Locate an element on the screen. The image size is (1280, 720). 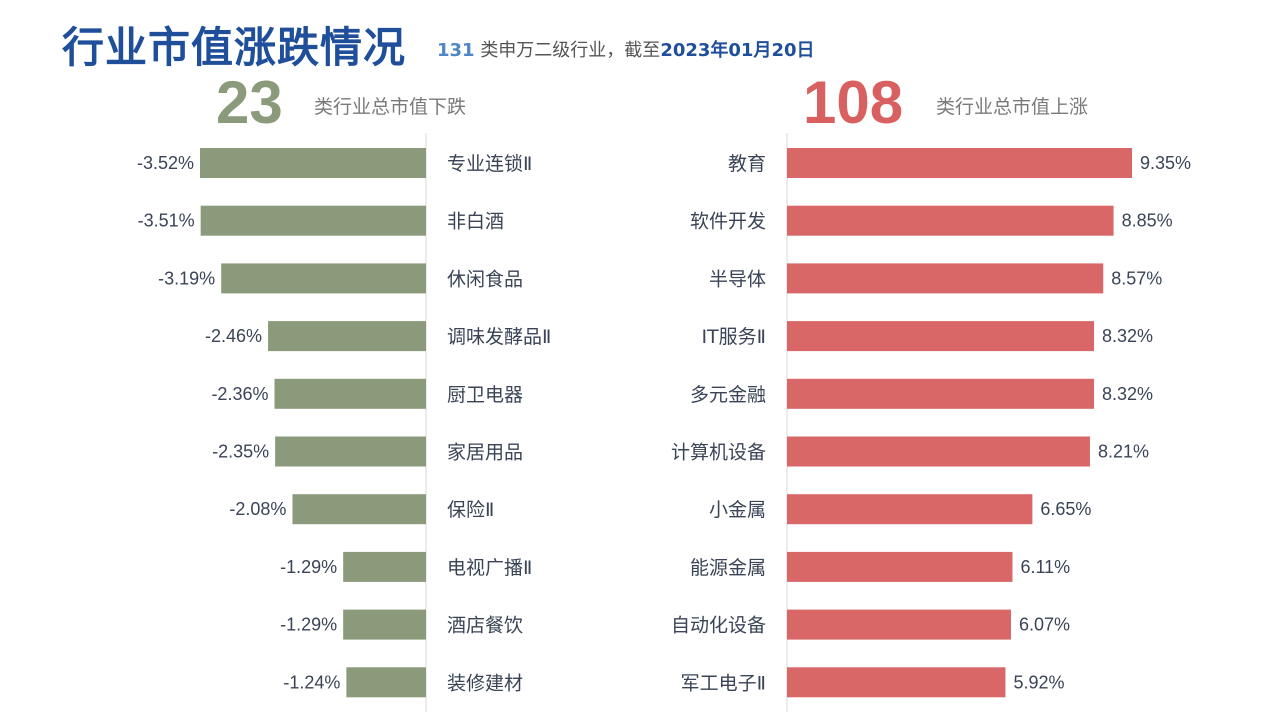
up-value-label: 6.11% is located at coordinates (1045, 567).